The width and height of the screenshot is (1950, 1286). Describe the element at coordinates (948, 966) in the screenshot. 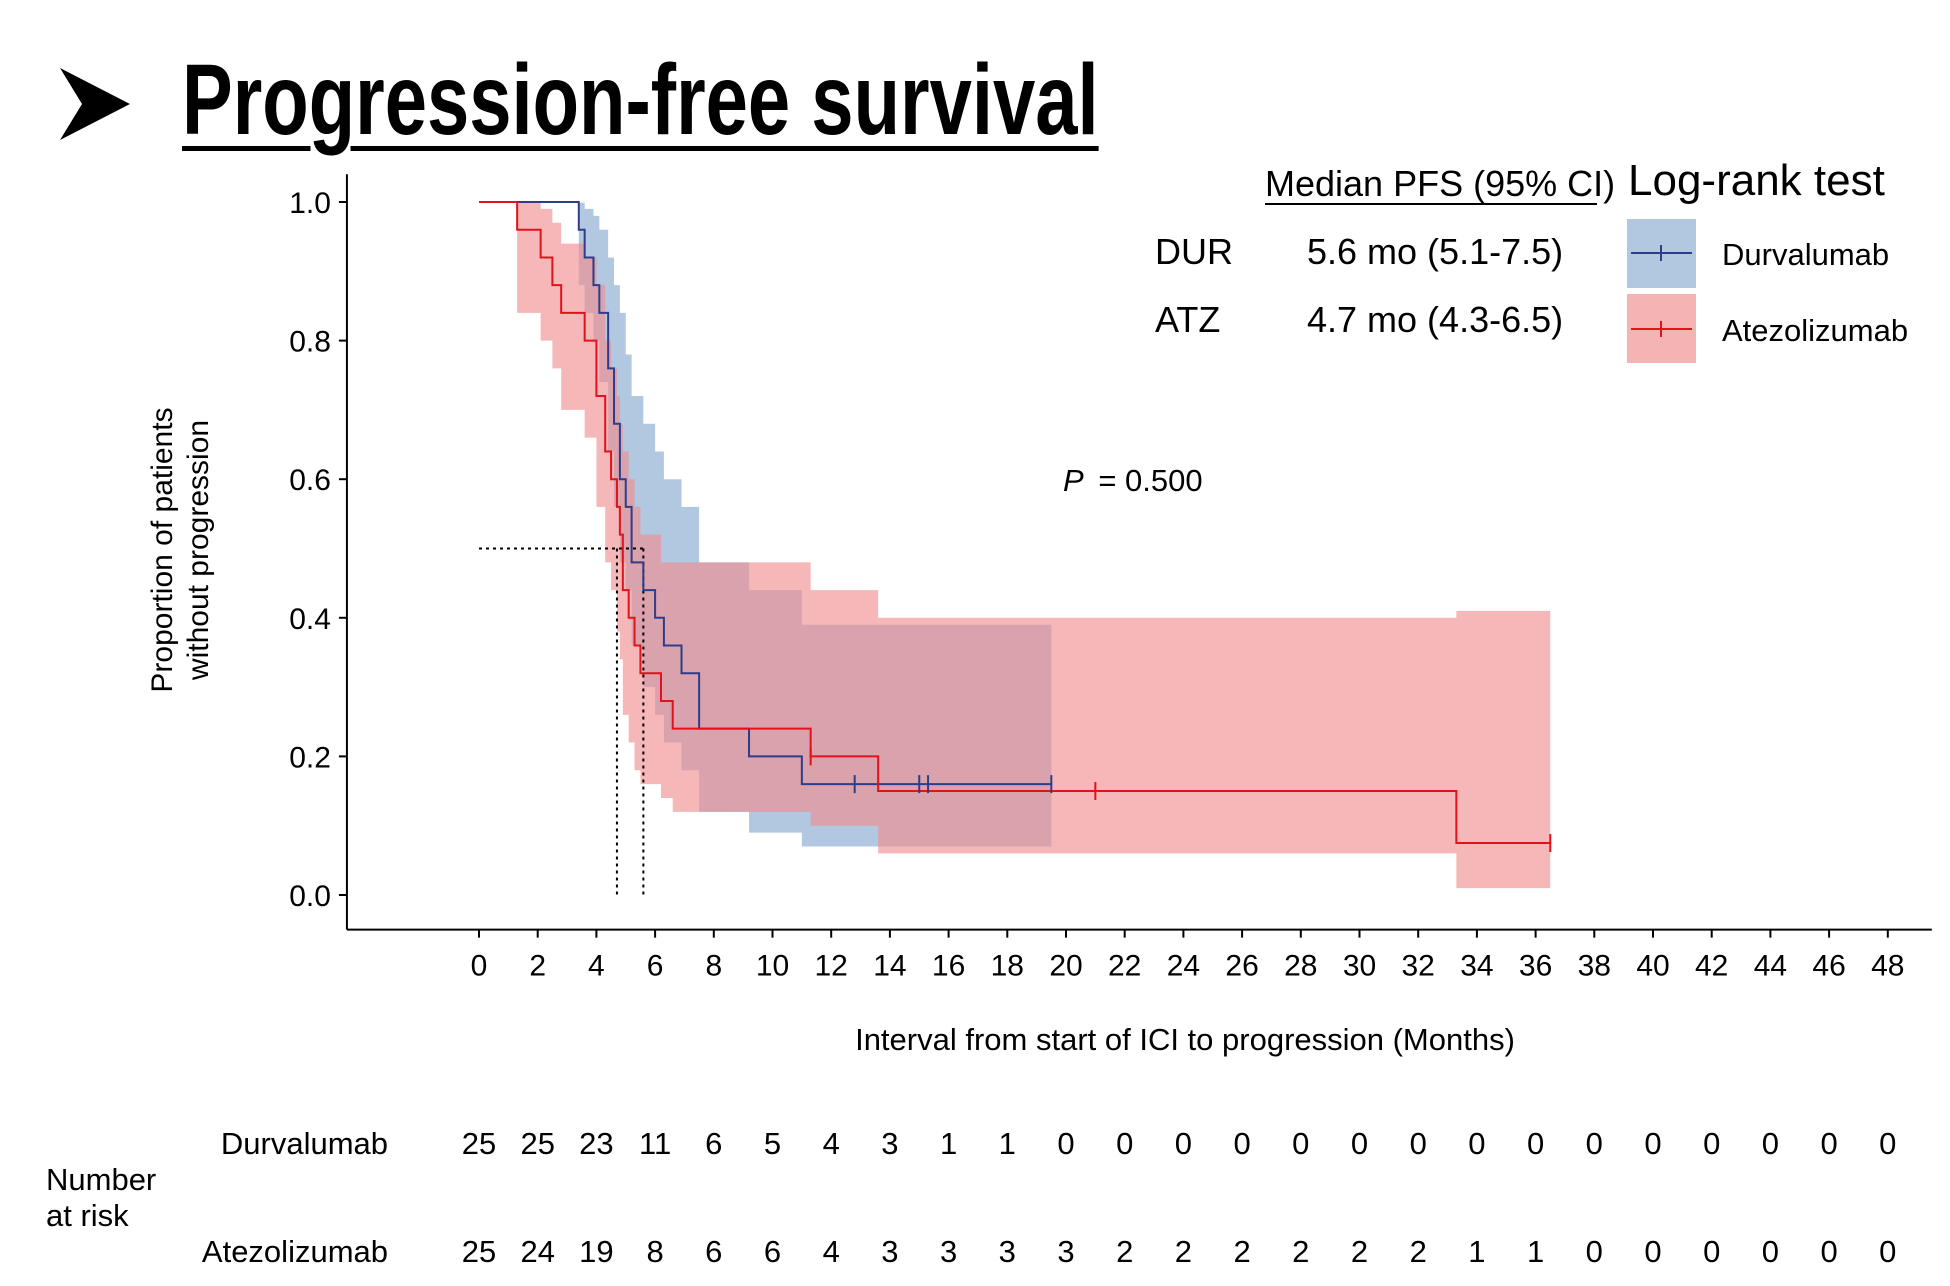

I see `x-tick-label: 16` at that location.